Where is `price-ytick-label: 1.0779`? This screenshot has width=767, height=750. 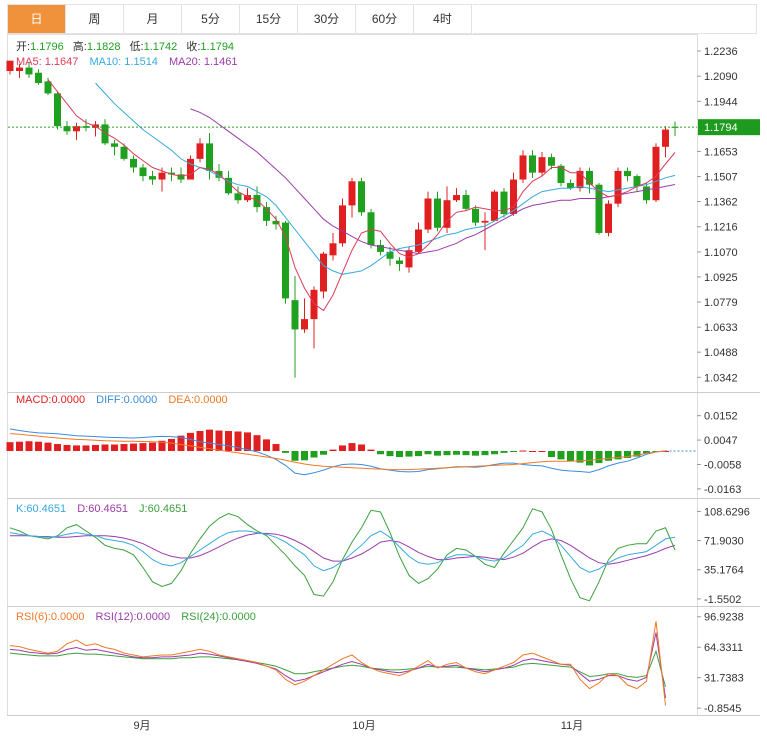 price-ytick-label: 1.0779 is located at coordinates (721, 303).